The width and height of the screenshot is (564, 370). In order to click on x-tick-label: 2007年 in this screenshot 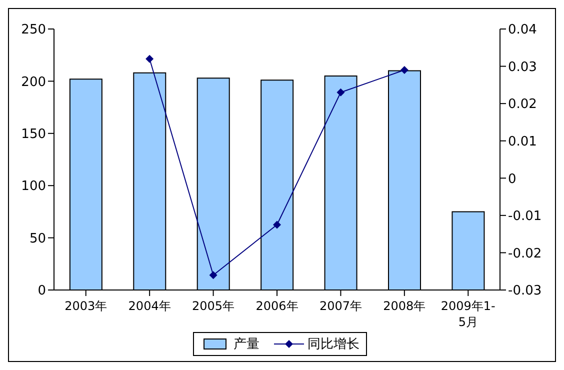, I will do `click(340, 306)`.